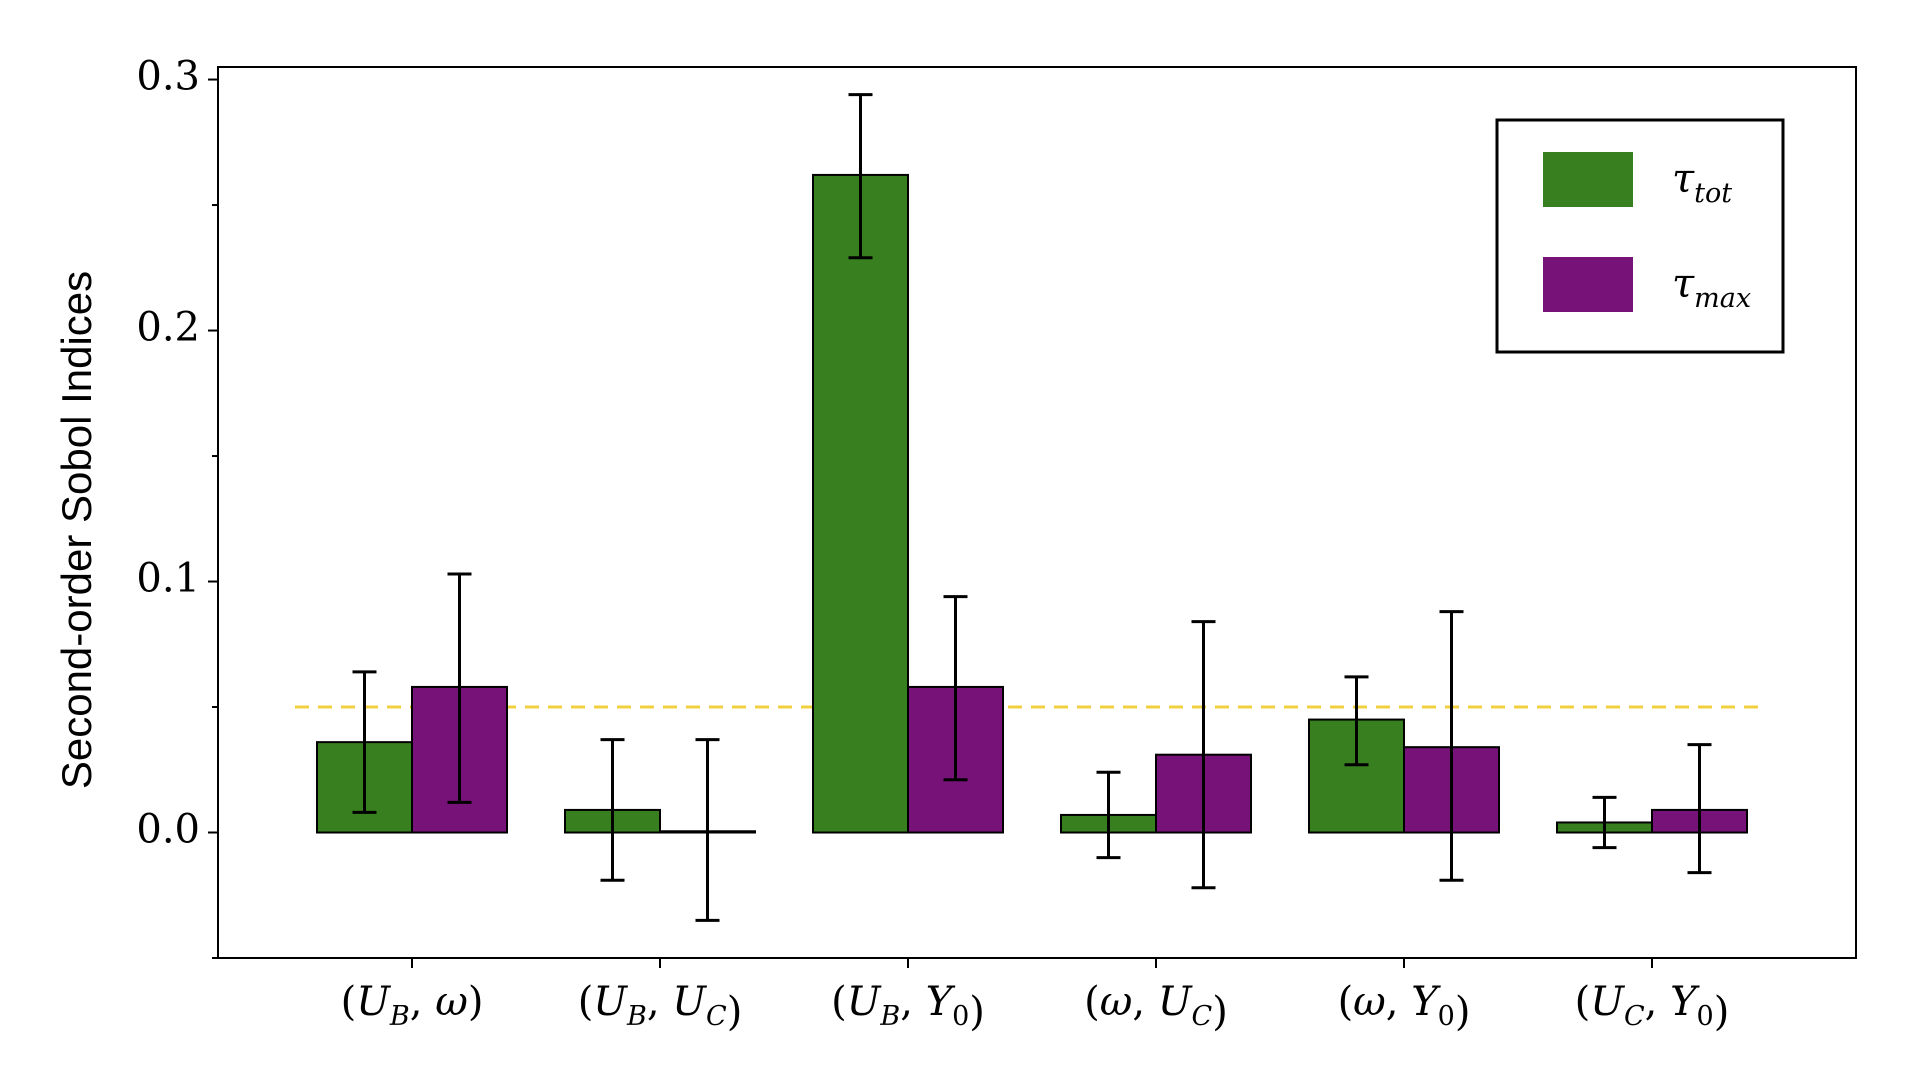  Describe the element at coordinates (908, 1007) in the screenshot. I see `x-tick-label: (UB, Y0)` at that location.